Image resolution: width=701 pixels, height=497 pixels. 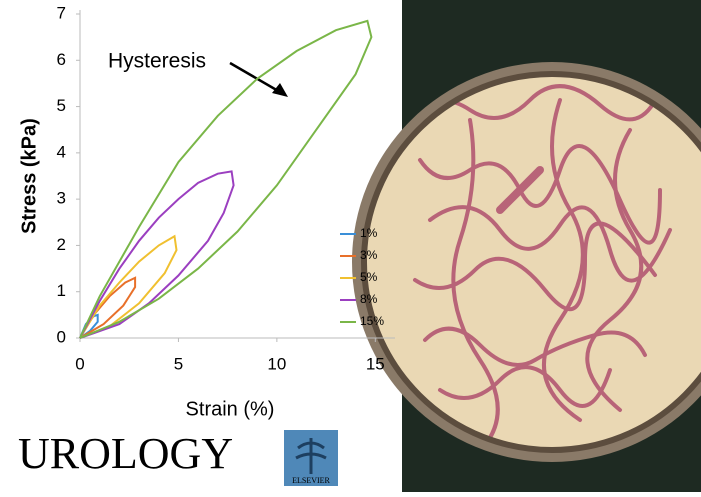 What do you see at coordinates (372, 321) in the screenshot?
I see `legend-label: 15%` at bounding box center [372, 321].